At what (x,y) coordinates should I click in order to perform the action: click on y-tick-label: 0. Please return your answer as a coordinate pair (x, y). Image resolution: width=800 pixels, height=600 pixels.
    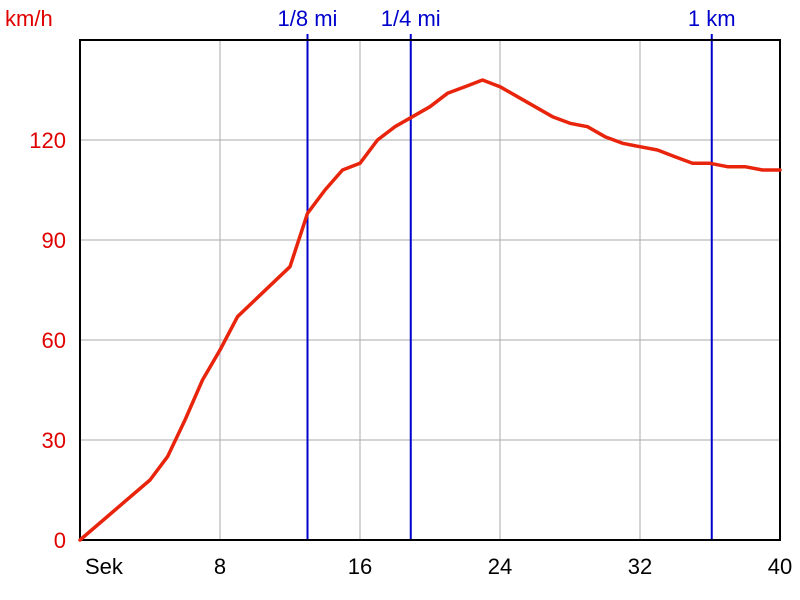
    Looking at the image, I should click on (60, 540).